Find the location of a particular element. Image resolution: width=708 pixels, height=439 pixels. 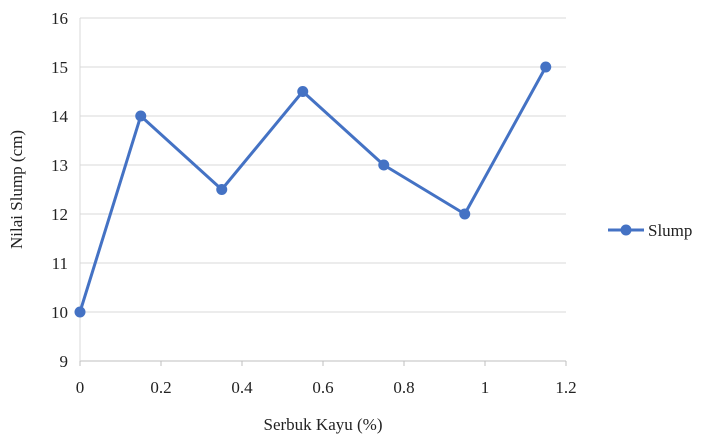

y-tick-labels: 9 10 11 12 13 14 15 16 is located at coordinates (60, 190).